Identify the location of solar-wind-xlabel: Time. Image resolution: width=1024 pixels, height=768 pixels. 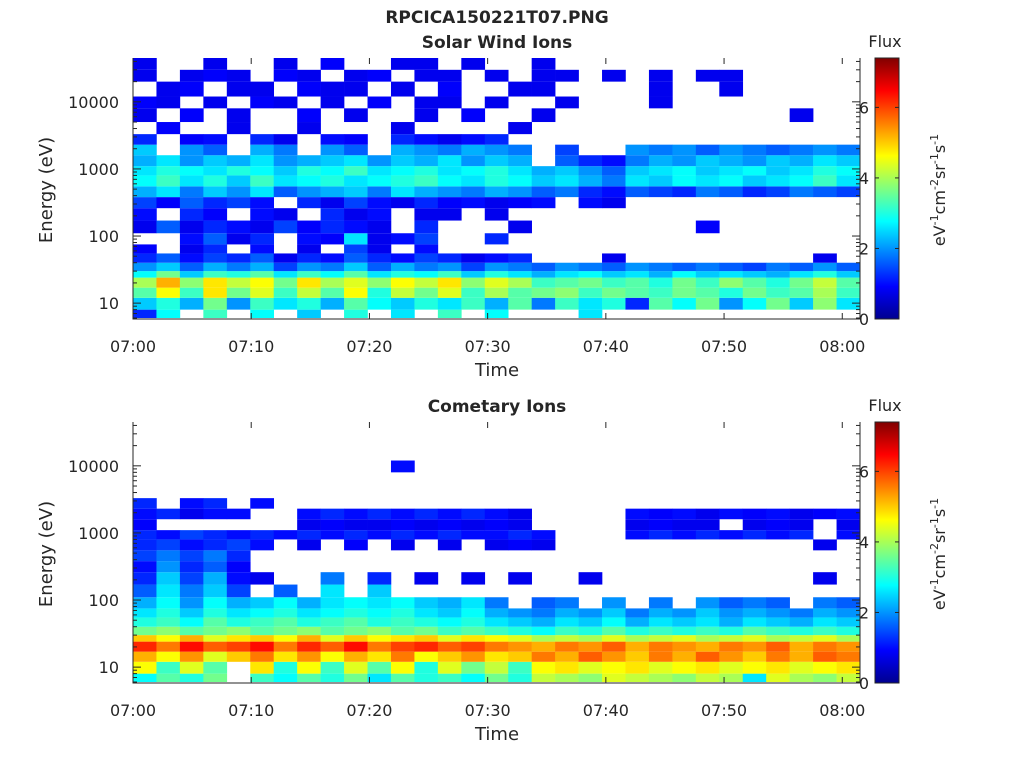
(496, 370).